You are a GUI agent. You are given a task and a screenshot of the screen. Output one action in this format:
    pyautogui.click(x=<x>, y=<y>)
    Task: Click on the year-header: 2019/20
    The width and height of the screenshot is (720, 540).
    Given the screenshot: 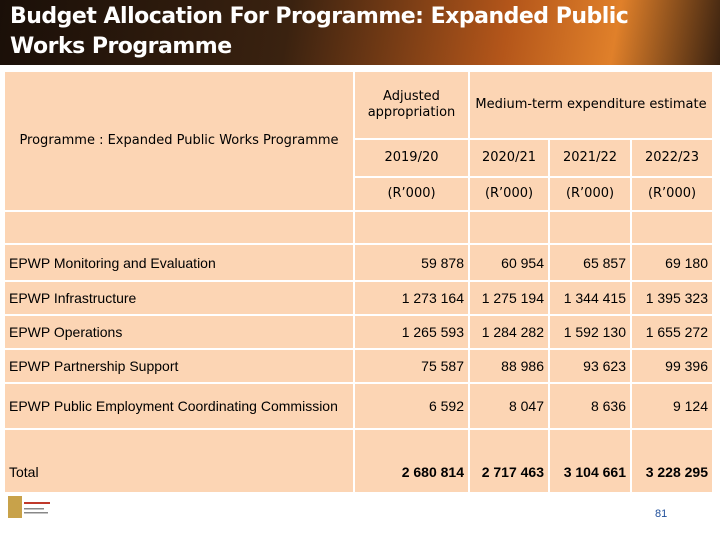 What is the action you would take?
    pyautogui.click(x=411, y=158)
    